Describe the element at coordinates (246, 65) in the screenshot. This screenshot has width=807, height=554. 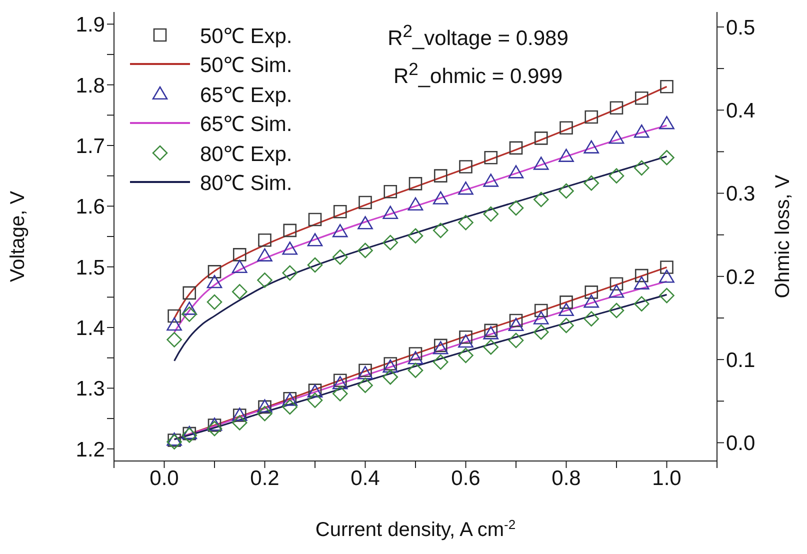
I see `legend-label: 50℃ Sim.` at that location.